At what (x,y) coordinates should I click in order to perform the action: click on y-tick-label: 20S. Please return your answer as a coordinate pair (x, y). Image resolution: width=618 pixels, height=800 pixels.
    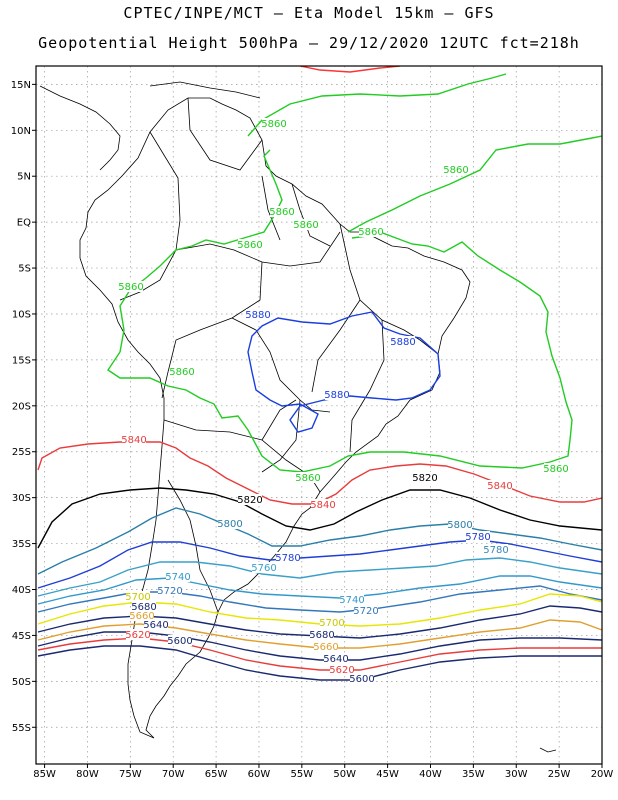
    Looking at the image, I should click on (21, 406).